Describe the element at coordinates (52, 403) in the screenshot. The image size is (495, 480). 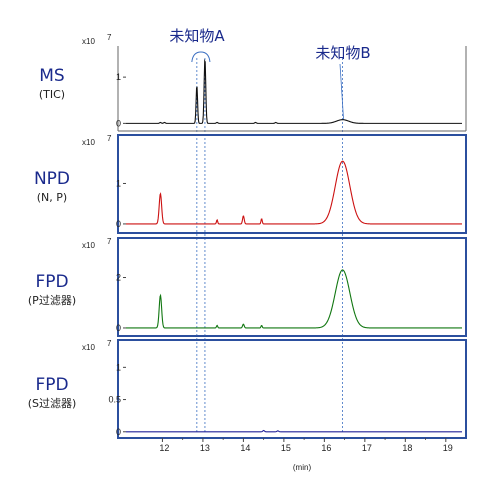
I see `detector-subtitle: (S过滤器)` at that location.